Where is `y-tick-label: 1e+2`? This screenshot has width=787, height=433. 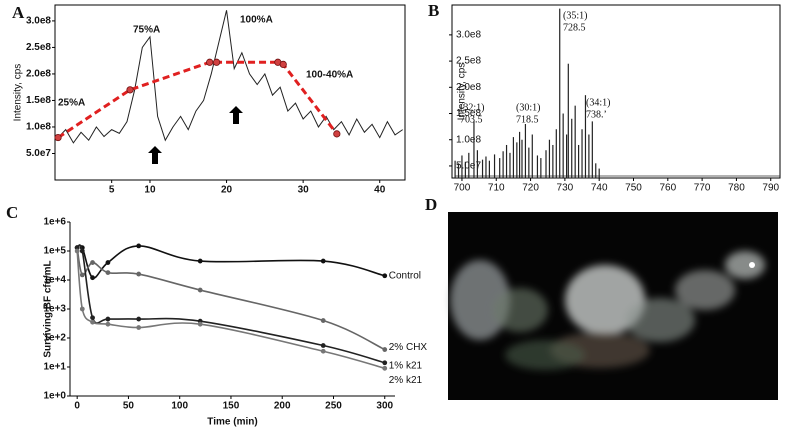 y-tick-label: 1e+2 is located at coordinates (54, 338).